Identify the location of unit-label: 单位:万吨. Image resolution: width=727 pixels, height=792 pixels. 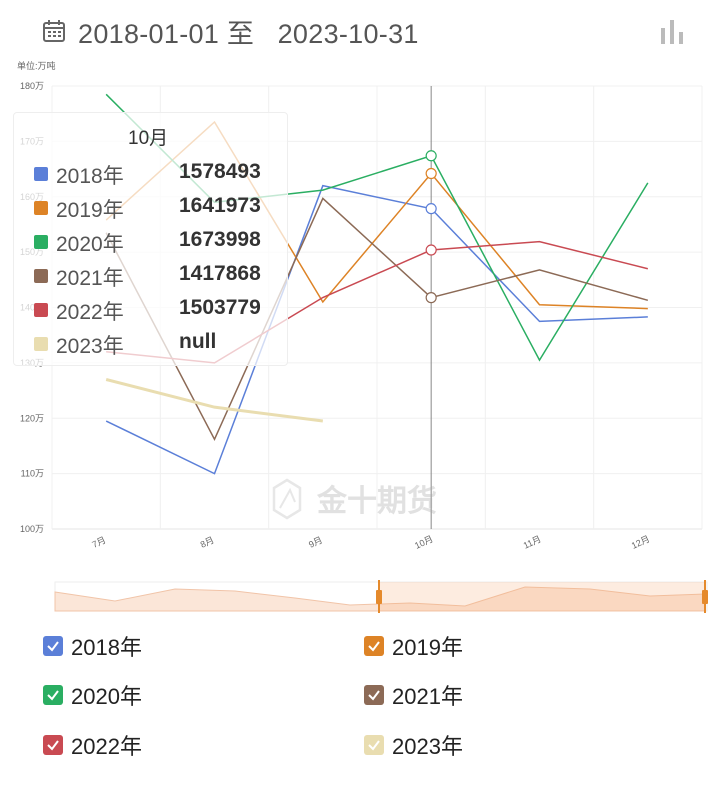
(36, 65).